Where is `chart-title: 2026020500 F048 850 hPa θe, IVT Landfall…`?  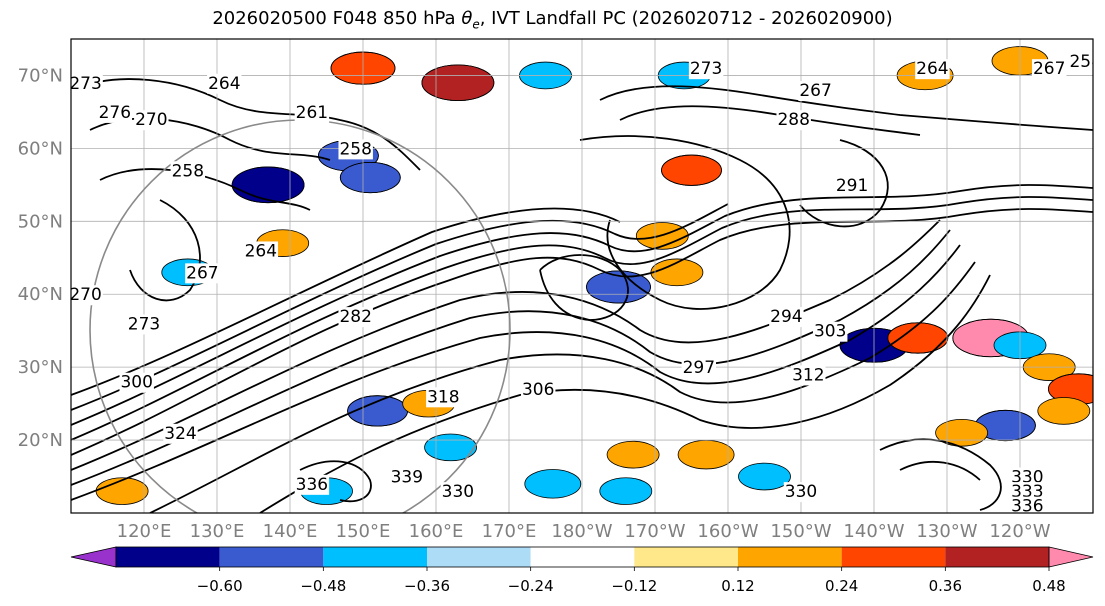 chart-title: 2026020500 F048 850 hPa θe, IVT Landfall… is located at coordinates (552, 20).